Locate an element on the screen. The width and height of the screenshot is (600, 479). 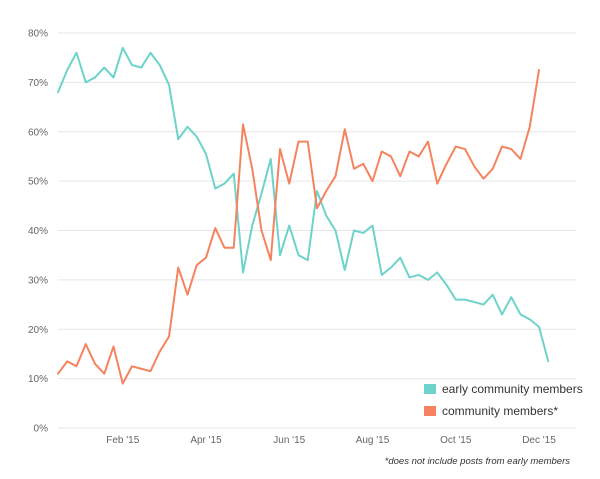
x-tick-label: Feb '15 is located at coordinates (122, 440).